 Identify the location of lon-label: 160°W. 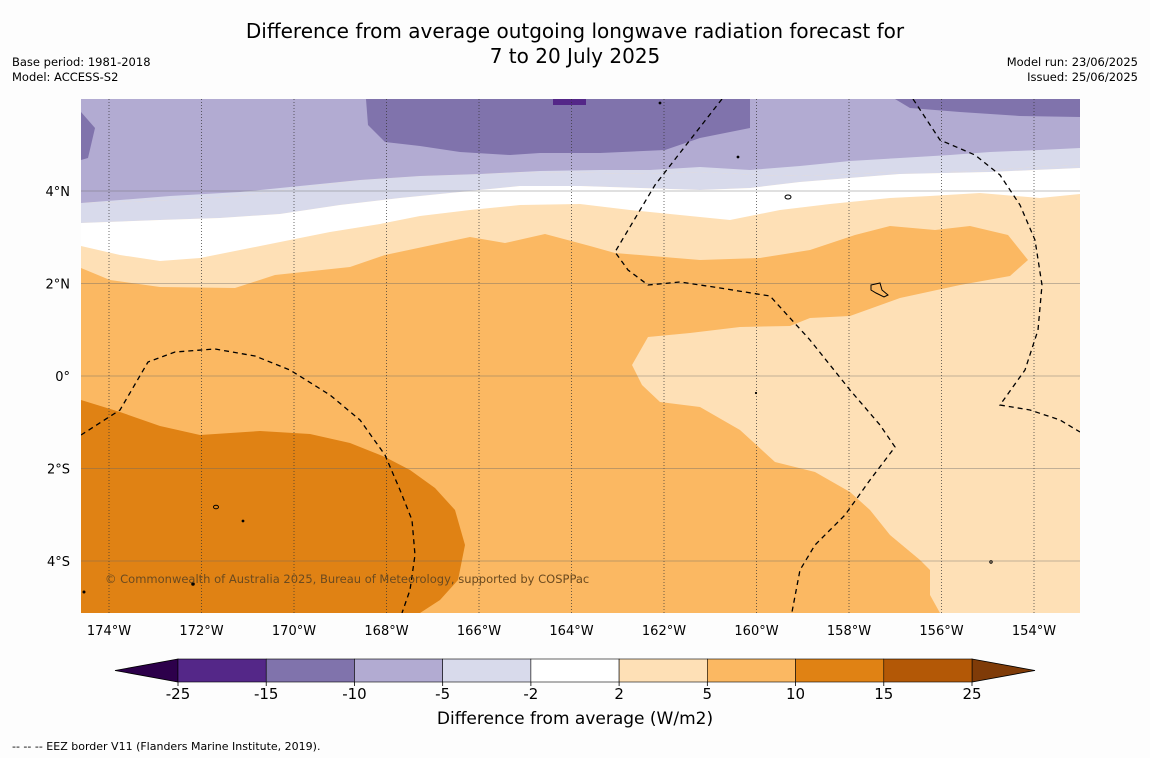
(756, 631).